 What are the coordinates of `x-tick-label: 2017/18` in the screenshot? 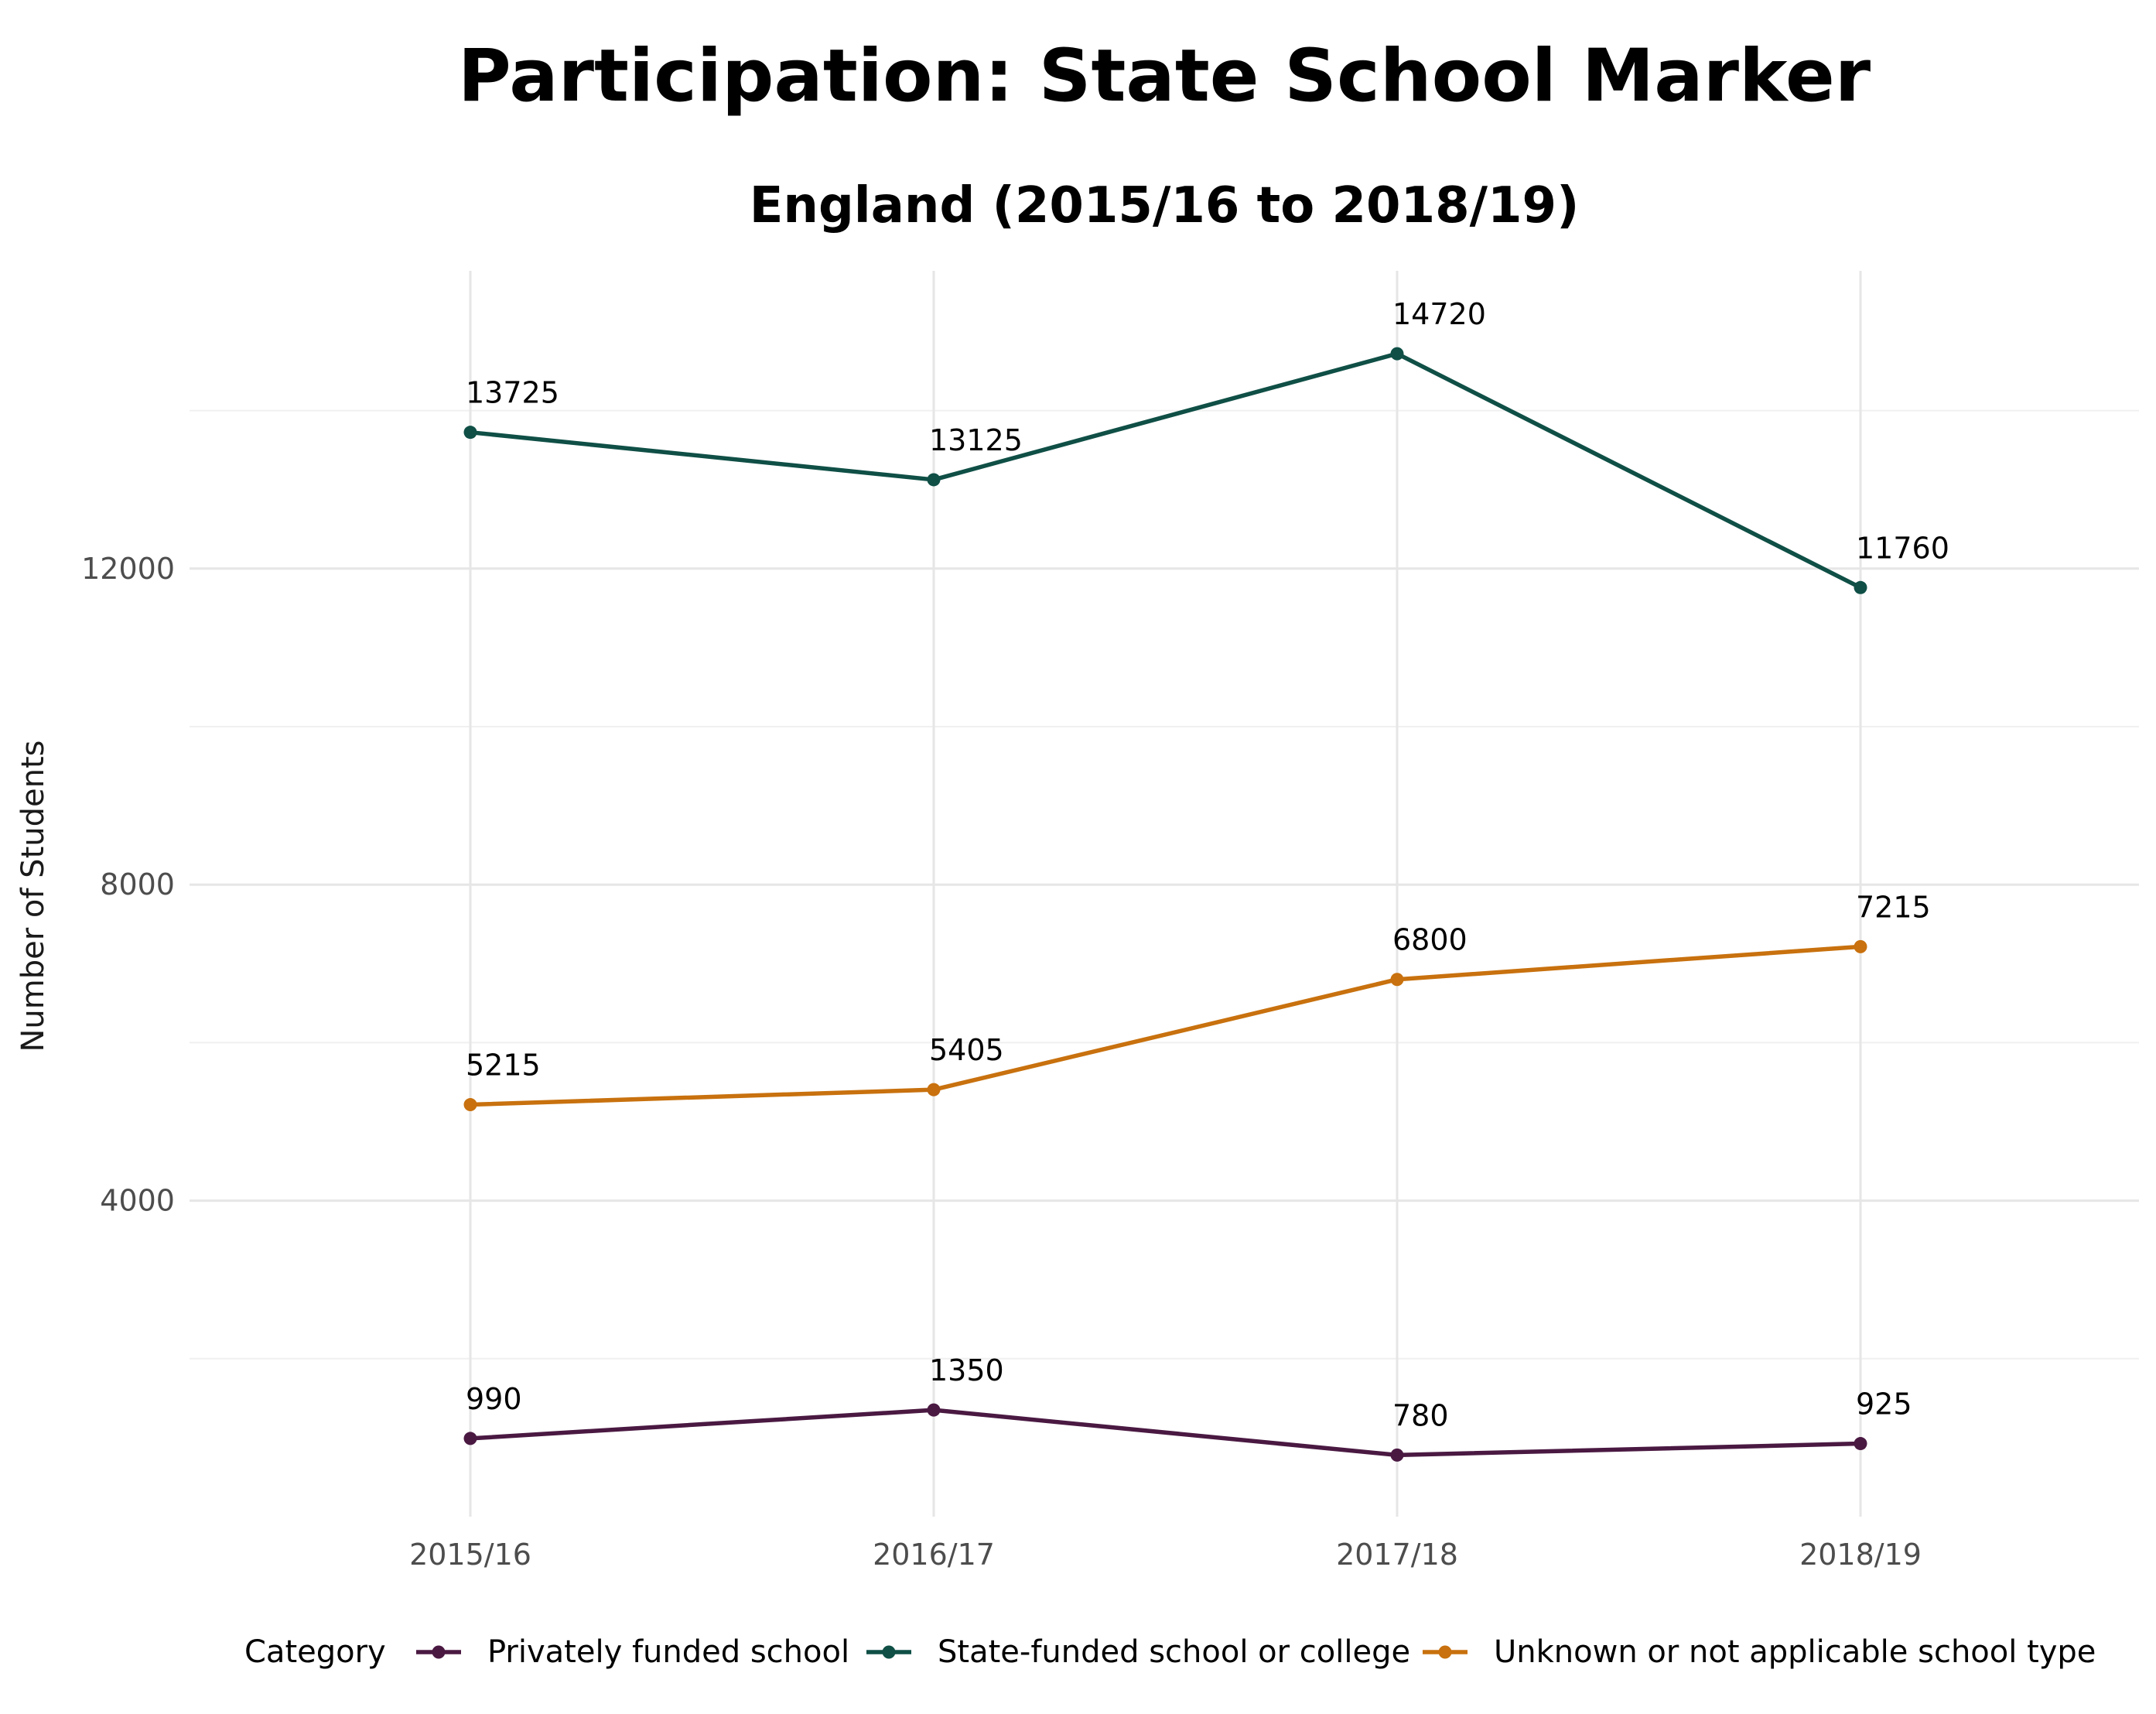 It's located at (1397, 1555).